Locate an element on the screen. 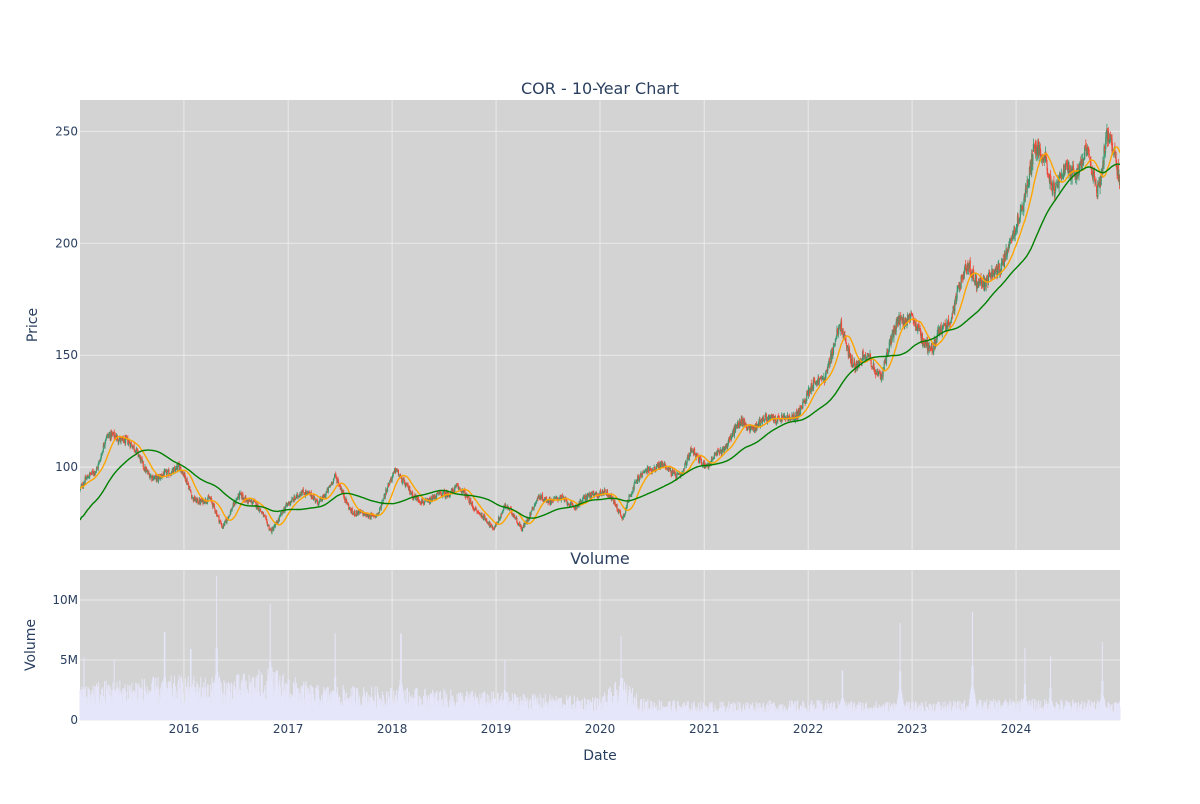  price-y-axis-label: Price is located at coordinates (33, 325).